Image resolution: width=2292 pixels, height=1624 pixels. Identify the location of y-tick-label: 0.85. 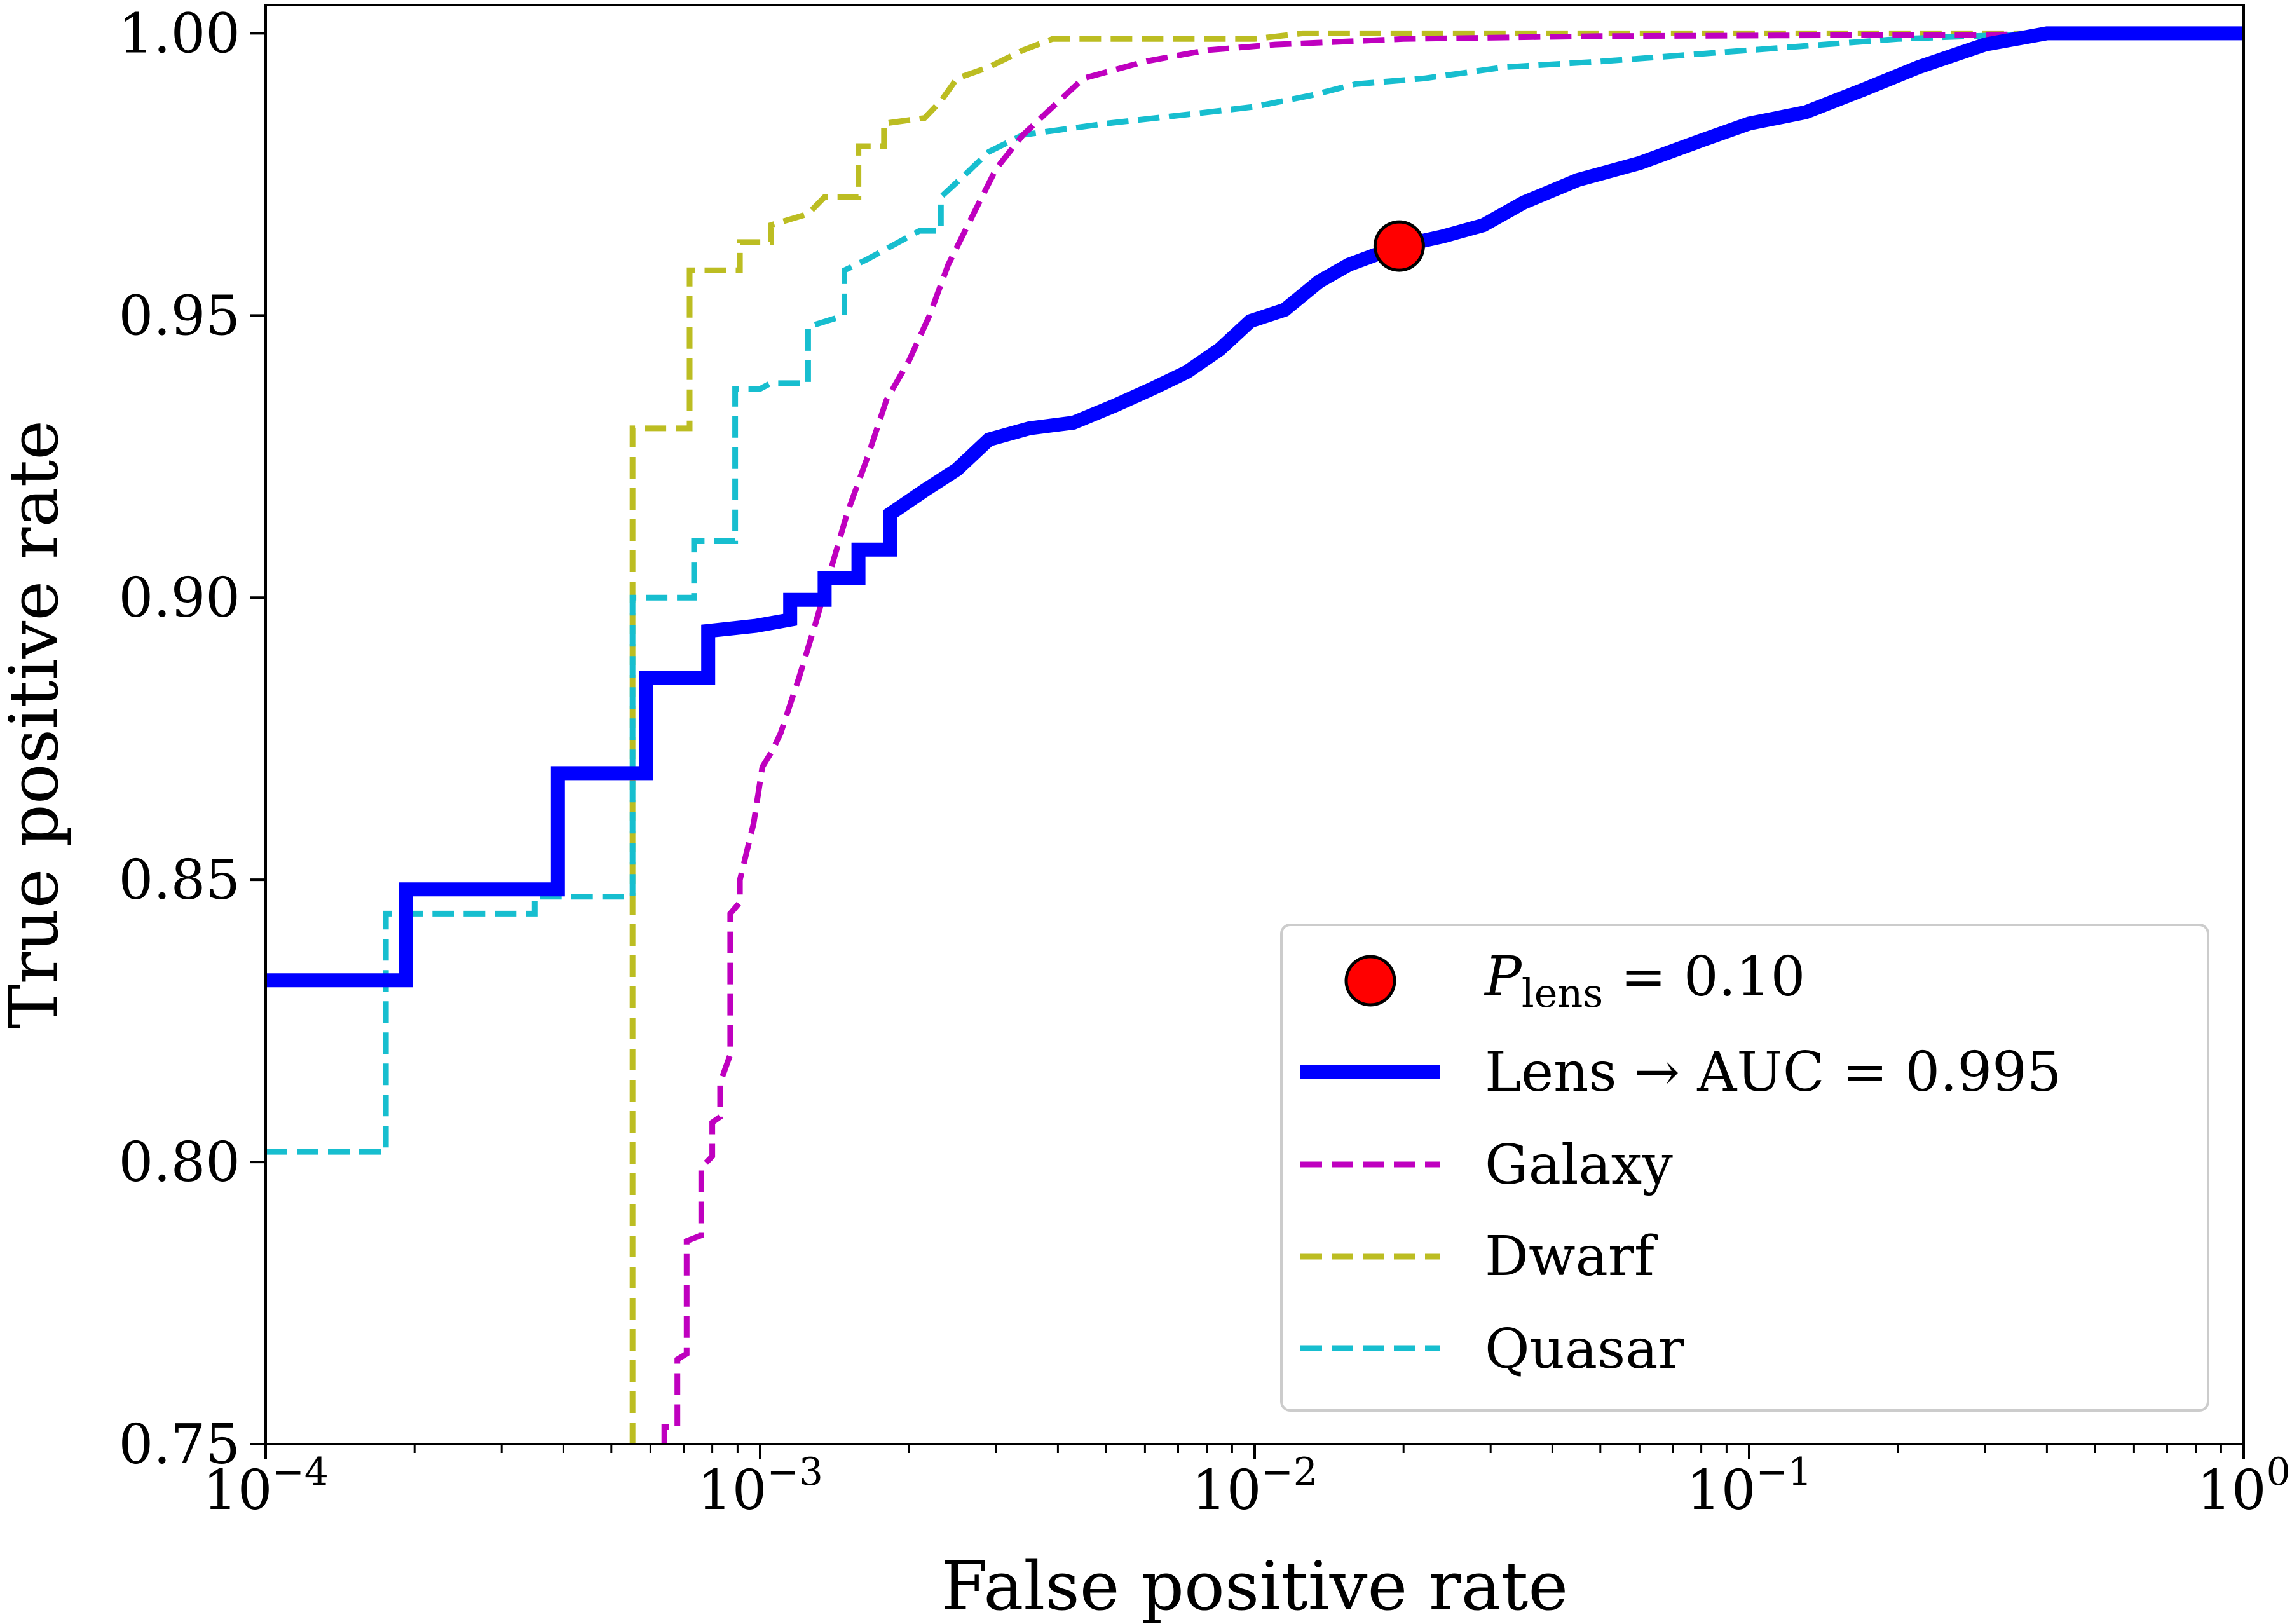
(179, 881).